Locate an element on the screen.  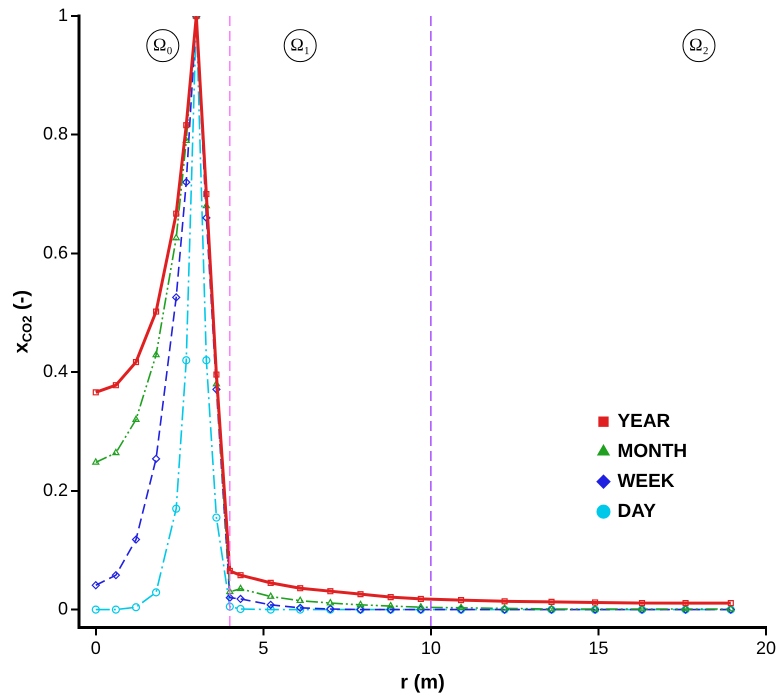
legend-label: WEEK is located at coordinates (646, 481).